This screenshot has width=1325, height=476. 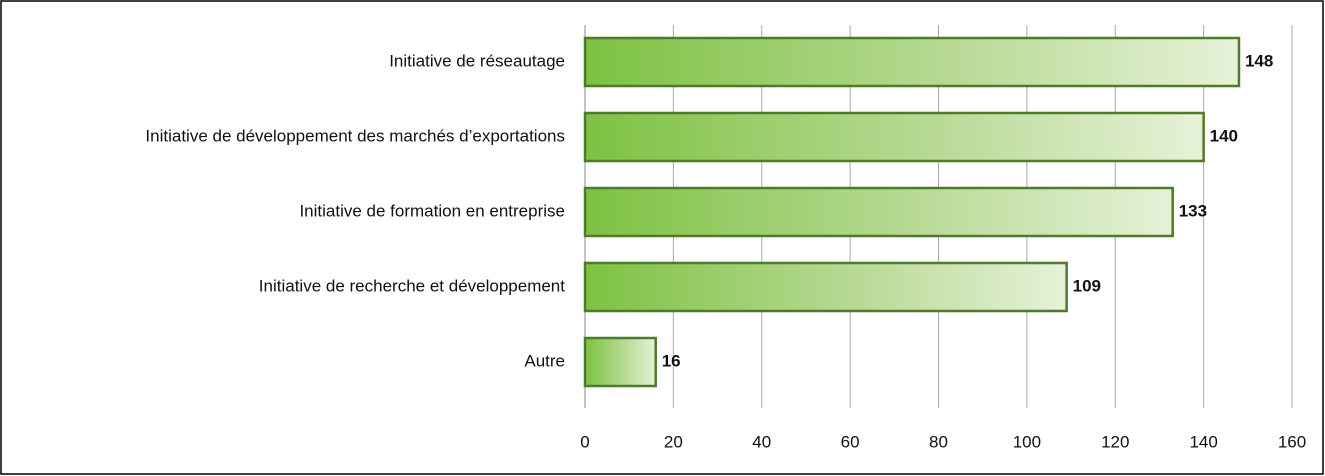 What do you see at coordinates (1115, 441) in the screenshot?
I see `x-tick-label: 120` at bounding box center [1115, 441].